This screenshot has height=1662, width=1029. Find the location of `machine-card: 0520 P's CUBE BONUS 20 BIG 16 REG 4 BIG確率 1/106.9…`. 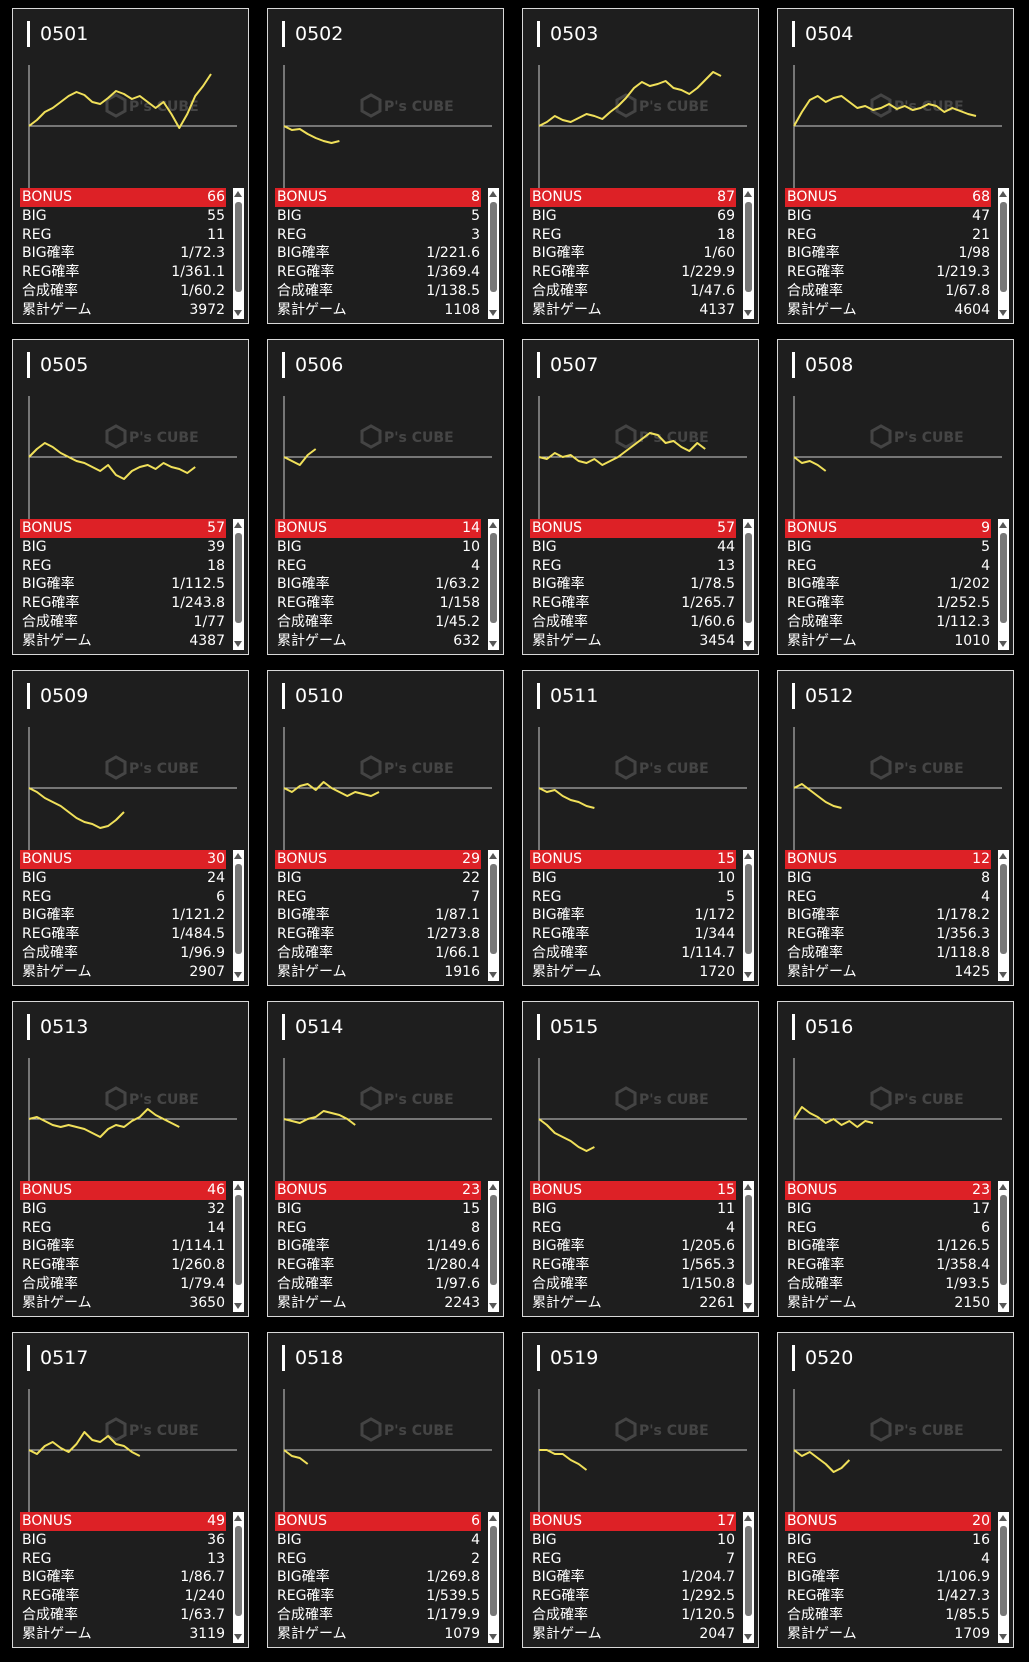

machine-card: 0520 P's CUBE BONUS 20 BIG 16 REG 4 BIG確率 1/106.9… is located at coordinates (895, 1490).